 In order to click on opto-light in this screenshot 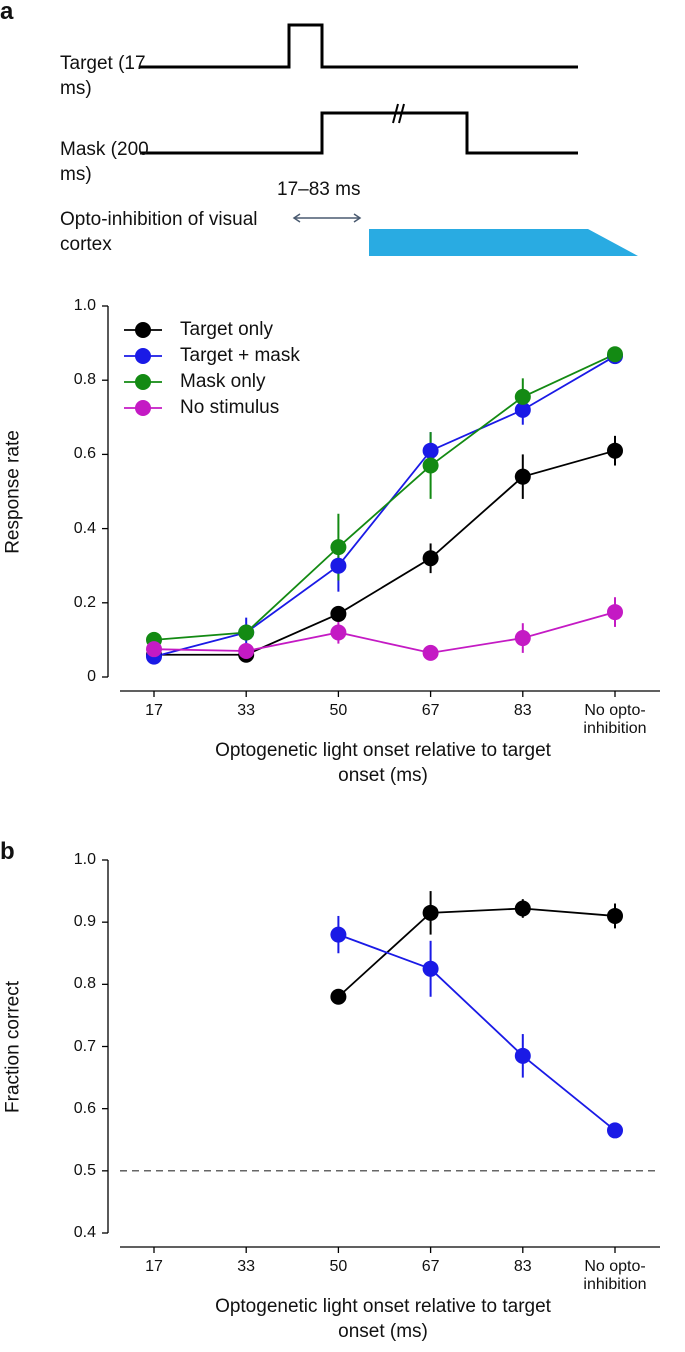, I will do `click(503, 242)`.